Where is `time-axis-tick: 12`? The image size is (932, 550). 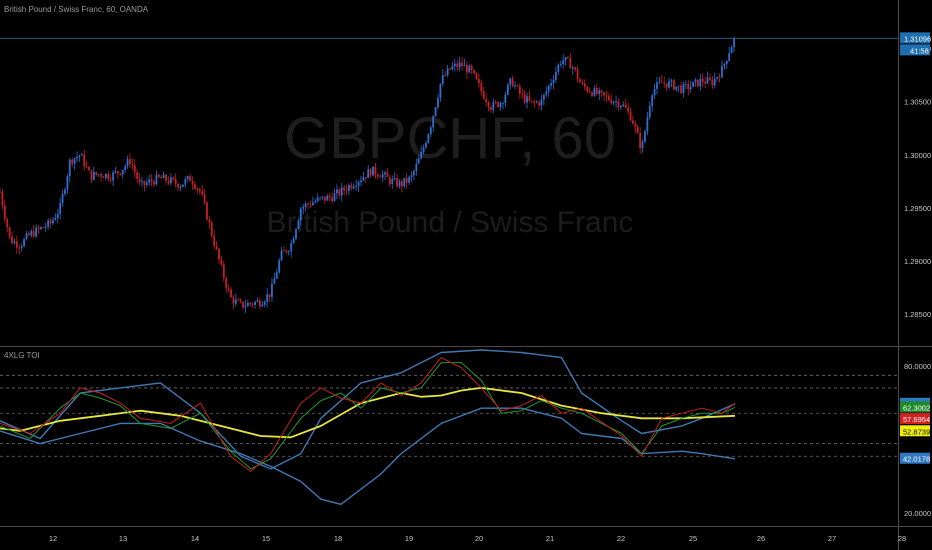 time-axis-tick: 12 is located at coordinates (53, 538).